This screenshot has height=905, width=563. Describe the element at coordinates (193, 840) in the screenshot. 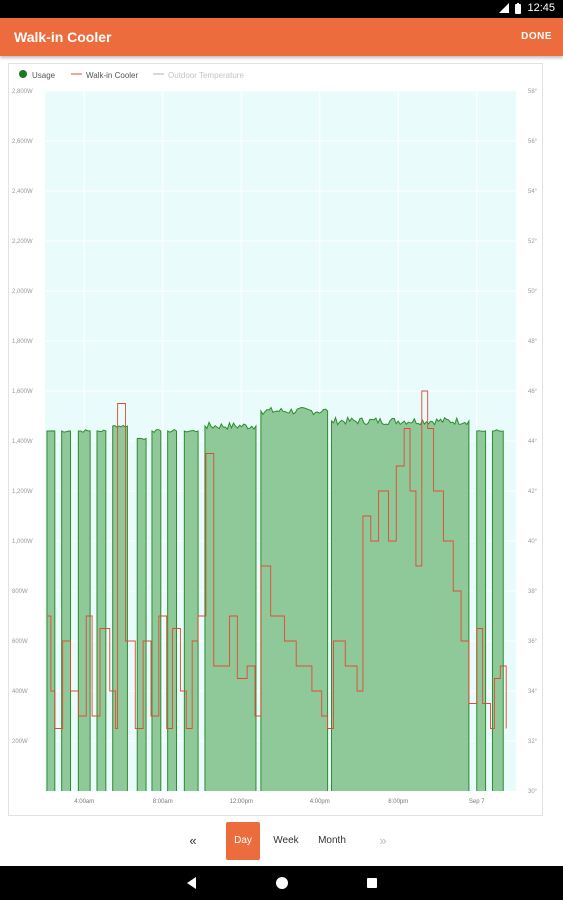

I see `prev-range-button: «` at that location.